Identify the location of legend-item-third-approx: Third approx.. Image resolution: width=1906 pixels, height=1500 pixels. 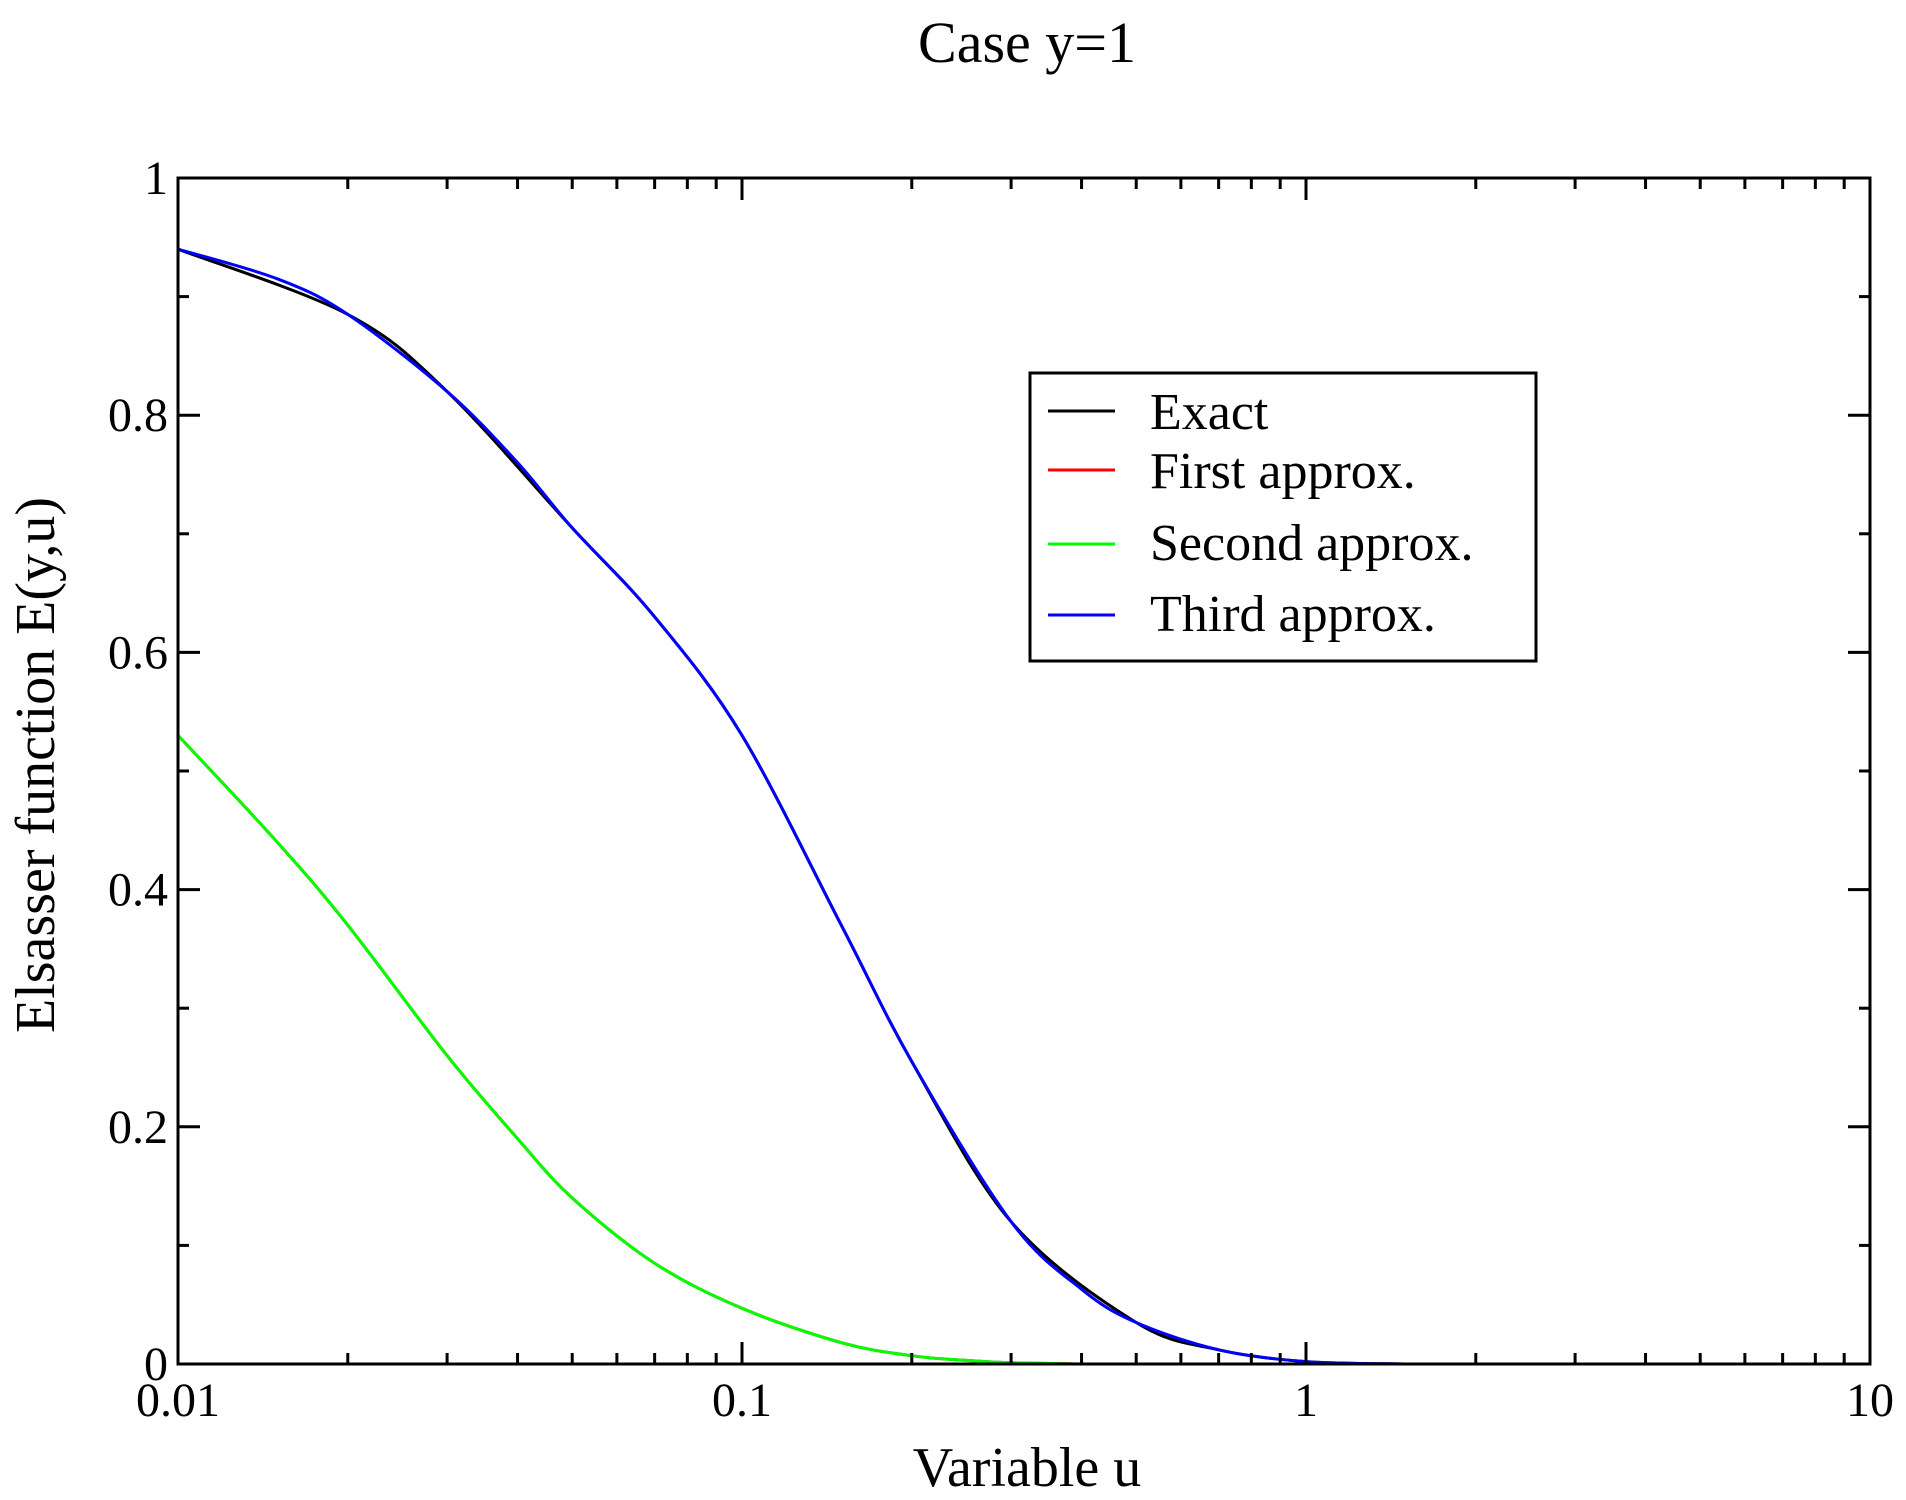
(1242, 614).